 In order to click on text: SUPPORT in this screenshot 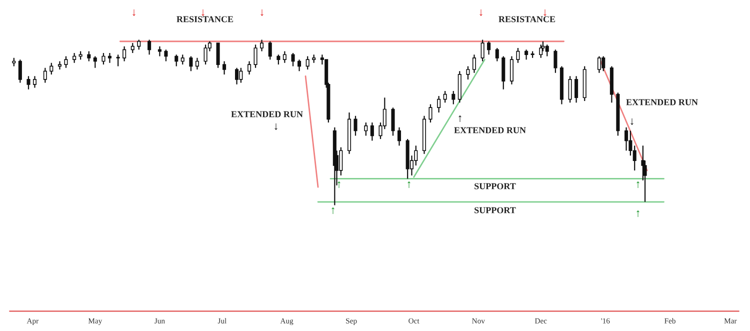, I will do `click(495, 210)`.